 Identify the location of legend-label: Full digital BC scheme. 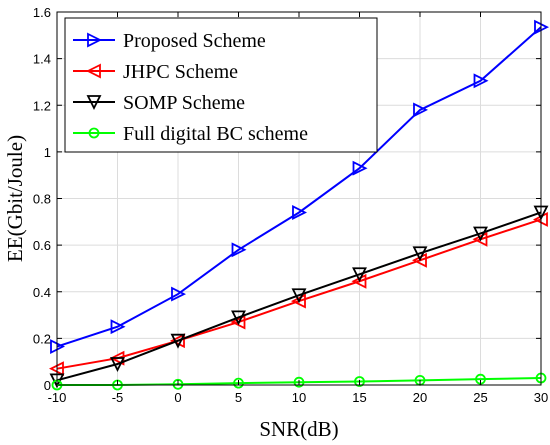
(215, 134).